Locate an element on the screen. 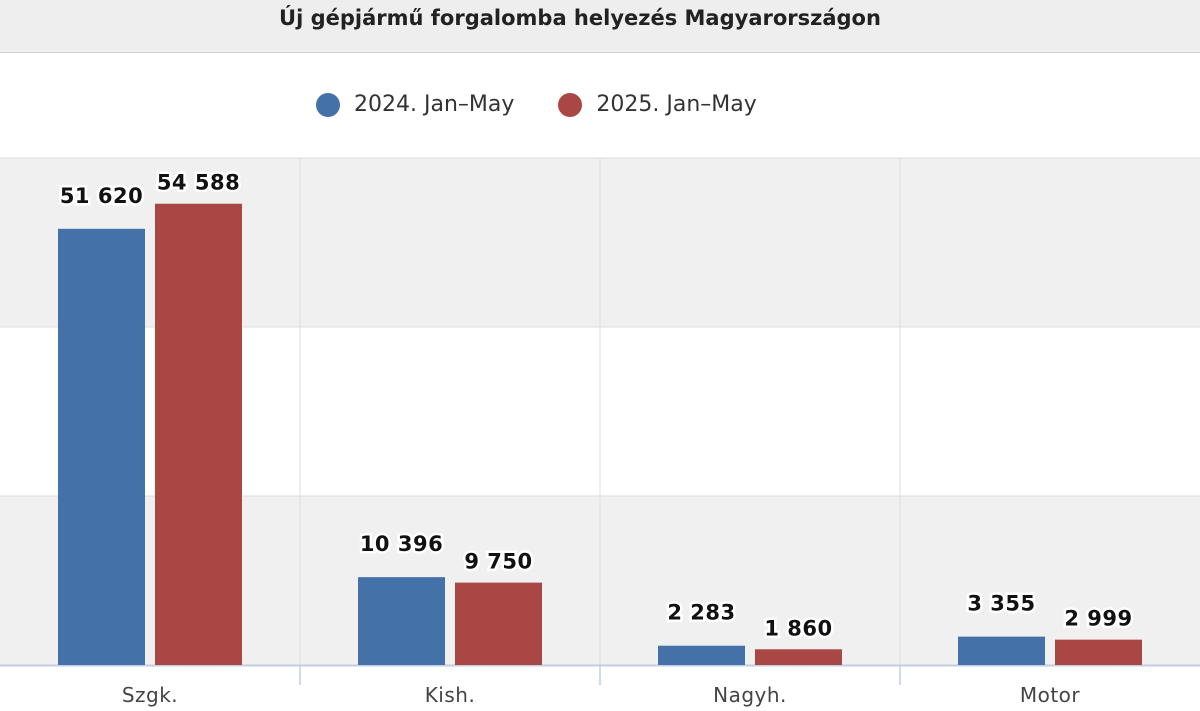  legend-label-2025: 2025. Jan–May is located at coordinates (676, 104).